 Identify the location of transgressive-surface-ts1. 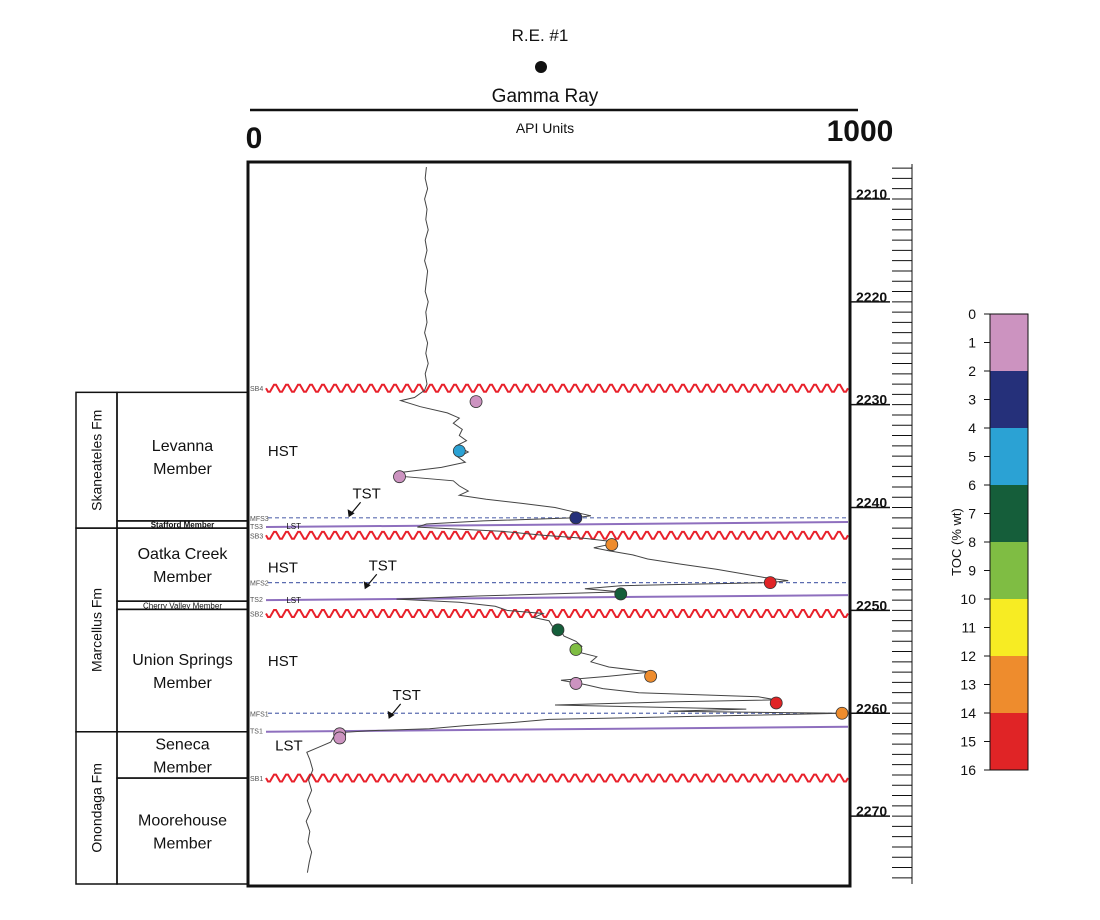
(557, 729).